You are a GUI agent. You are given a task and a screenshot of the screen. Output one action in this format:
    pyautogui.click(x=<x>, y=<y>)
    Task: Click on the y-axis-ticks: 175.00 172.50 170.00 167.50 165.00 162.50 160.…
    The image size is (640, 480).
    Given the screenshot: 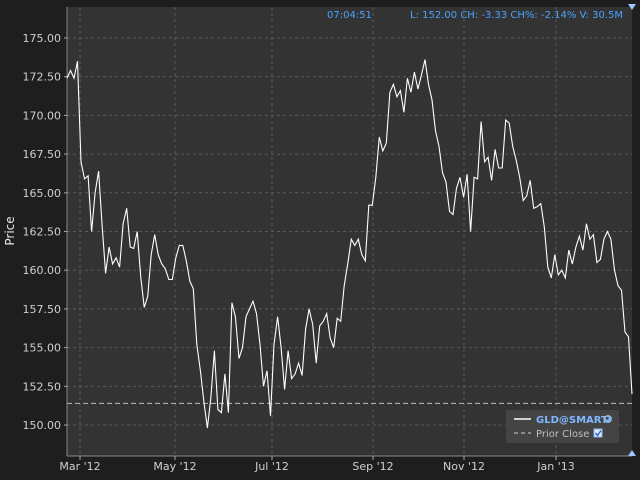 What is the action you would take?
    pyautogui.click(x=45, y=232)
    